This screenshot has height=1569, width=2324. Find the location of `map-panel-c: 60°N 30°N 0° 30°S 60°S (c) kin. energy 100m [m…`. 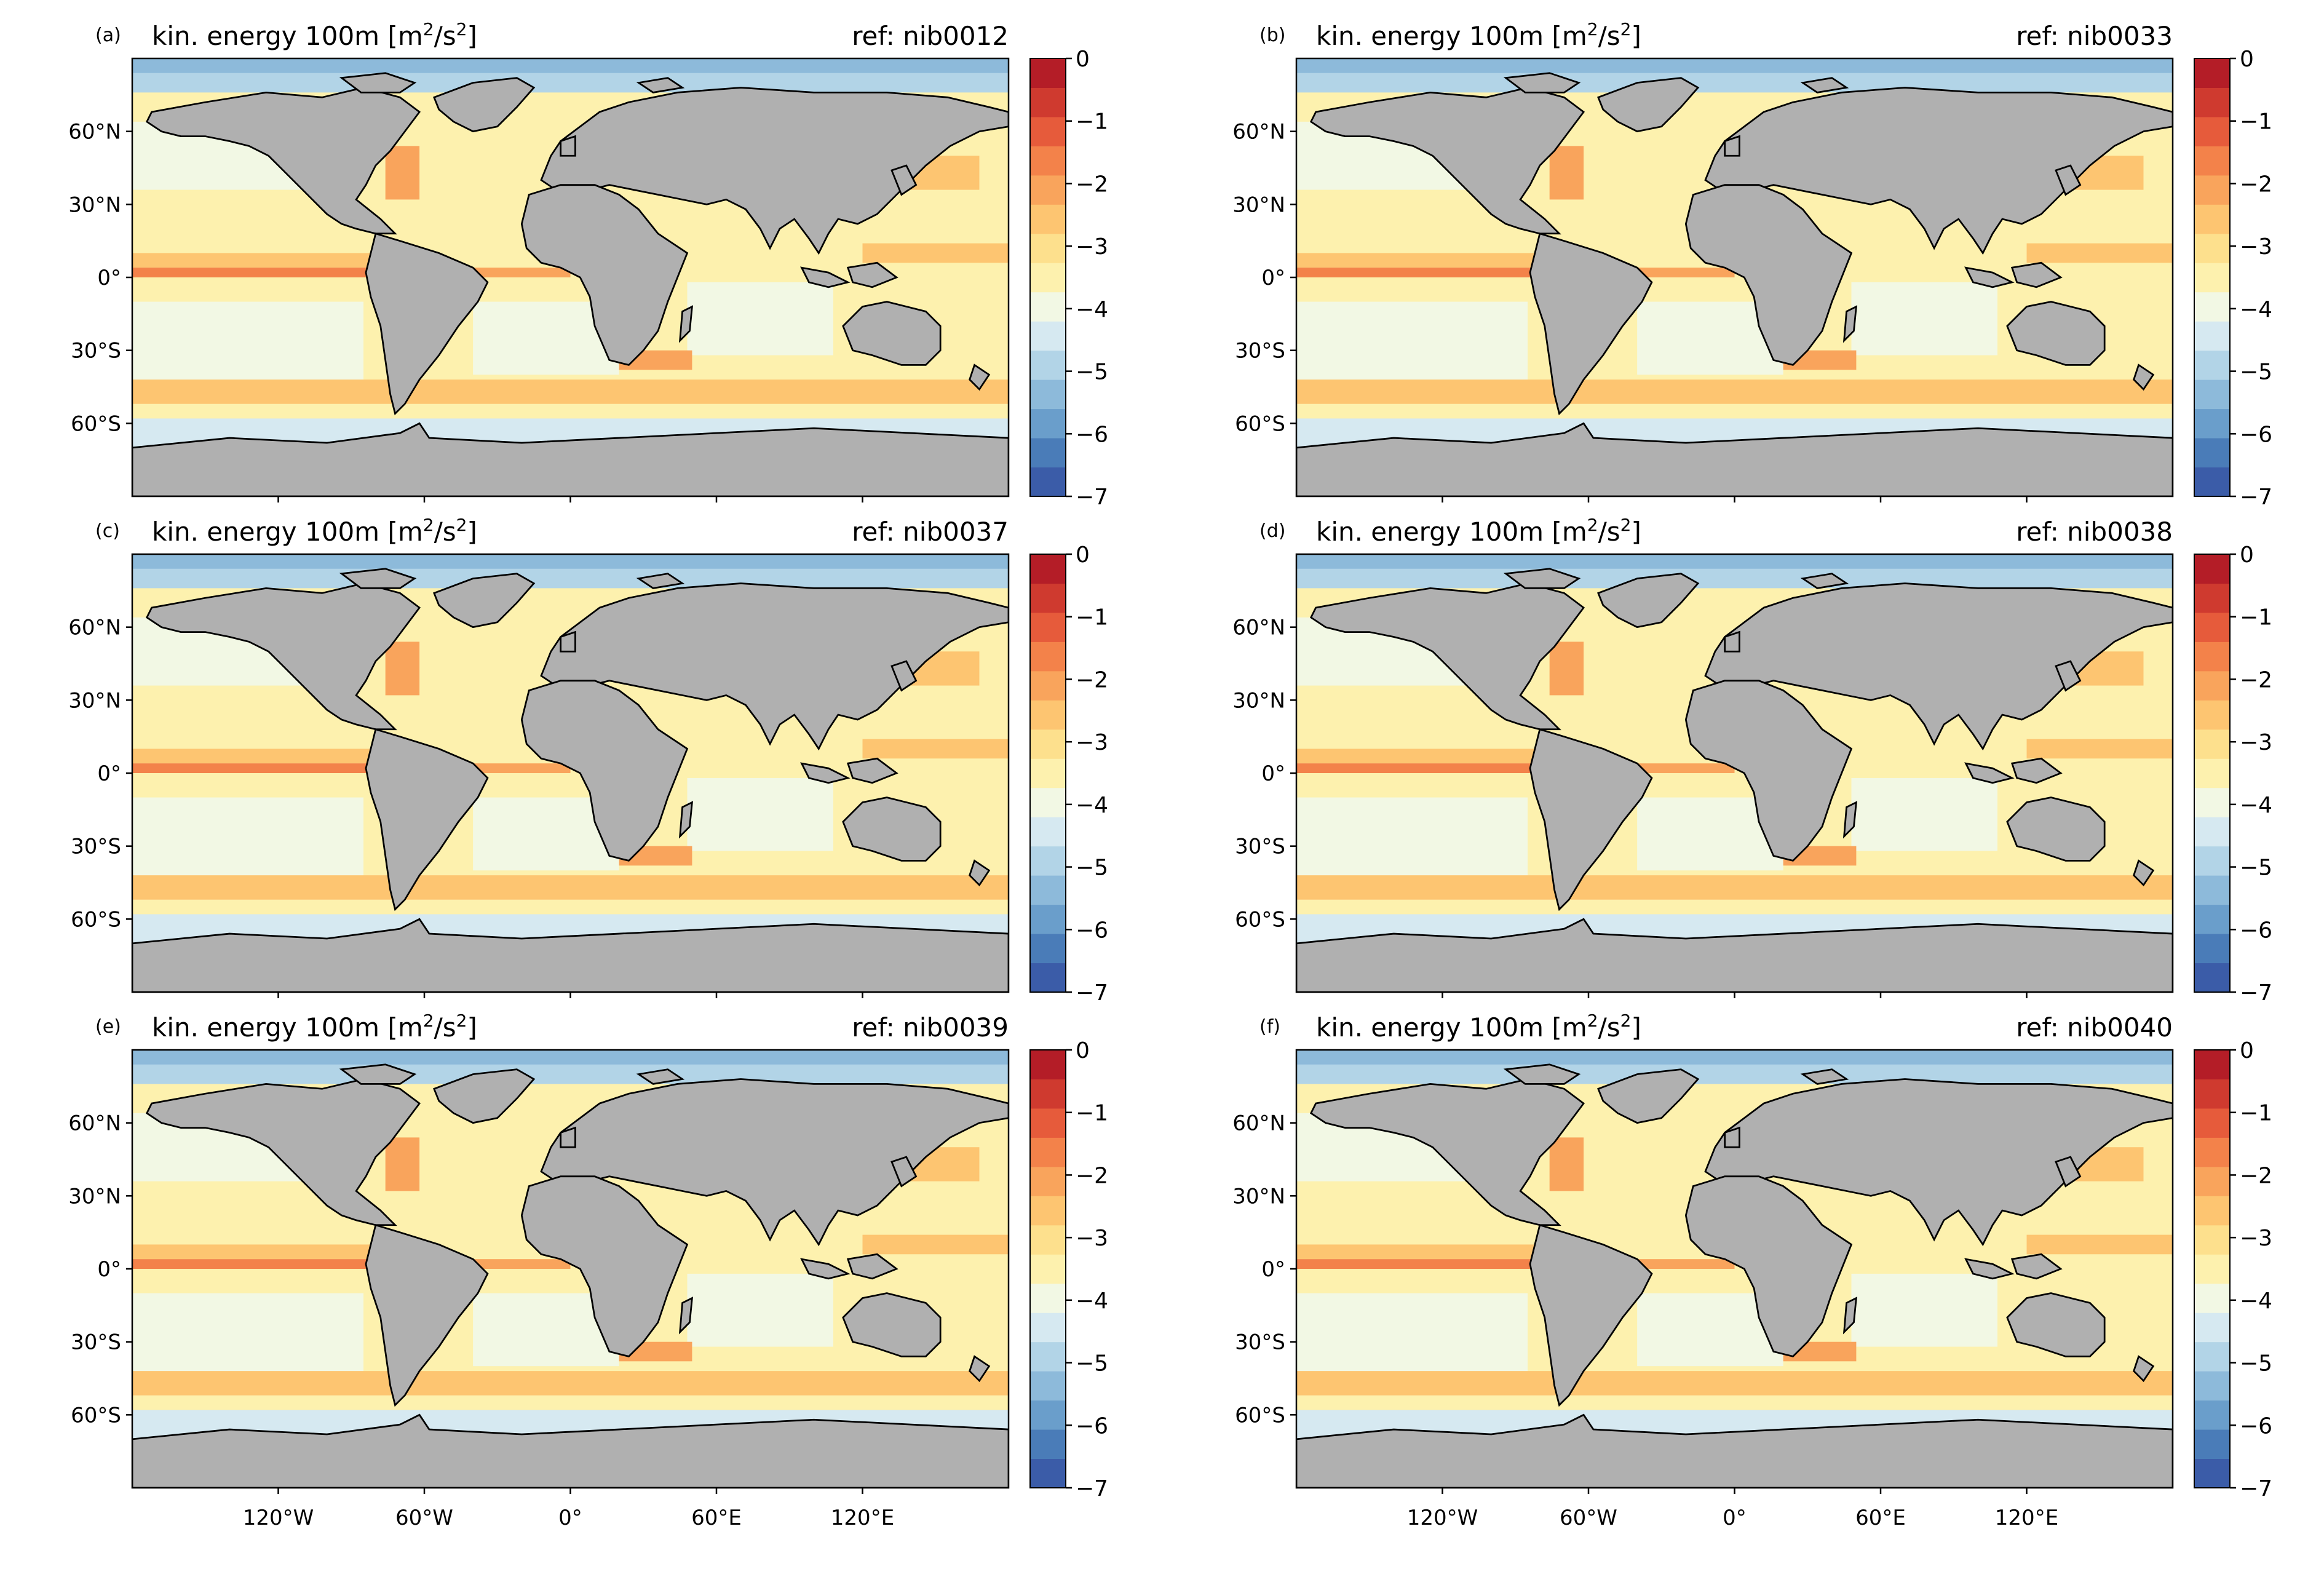

map-panel-c: 60°N 30°N 0° 30°S 60°S (c) kin. energy 100m [m… is located at coordinates (588, 760).